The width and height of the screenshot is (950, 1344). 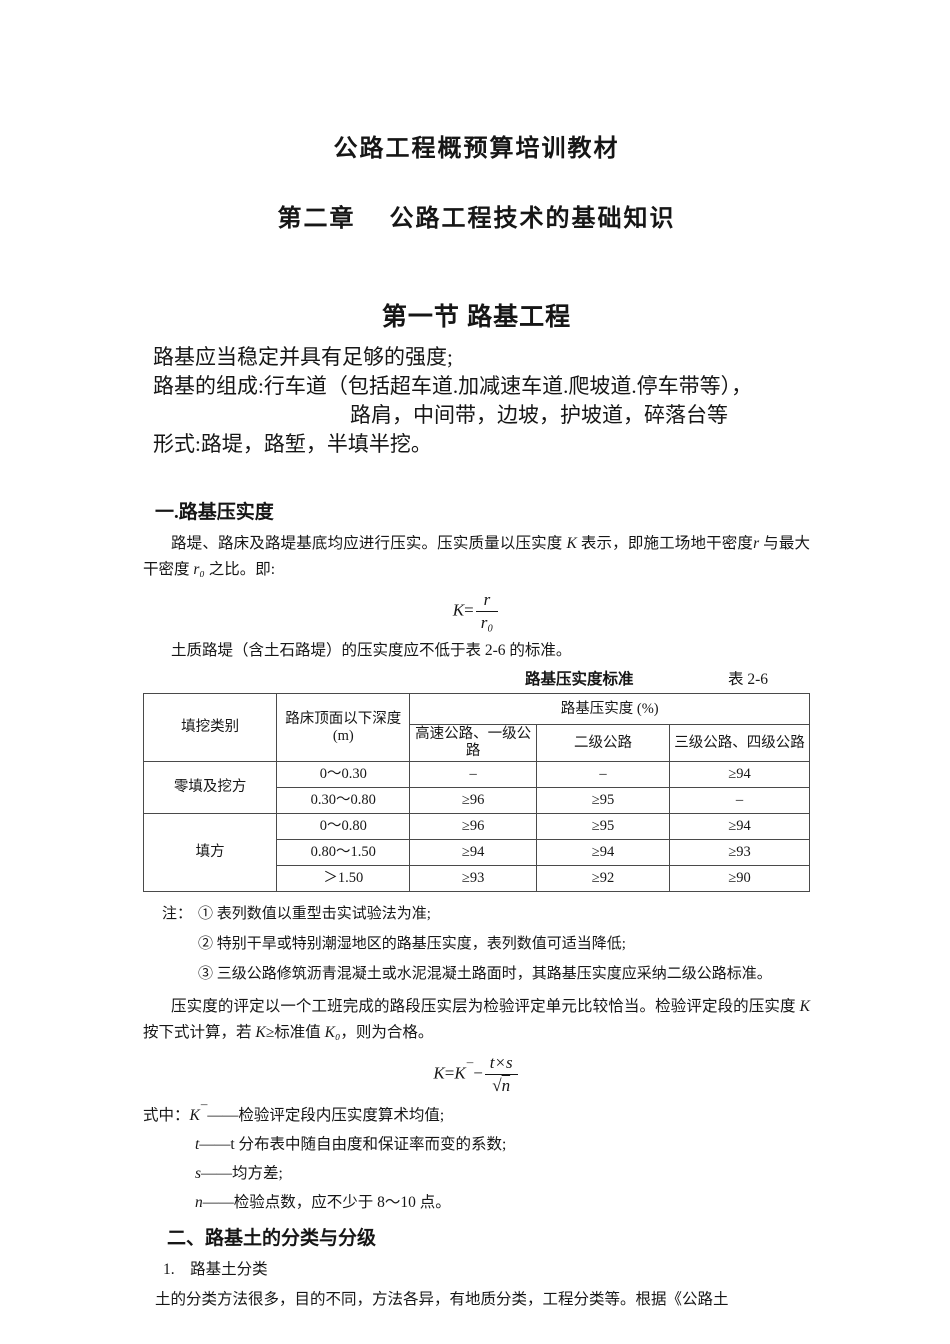 What do you see at coordinates (194, 1115) in the screenshot?
I see `term-var: K` at bounding box center [194, 1115].